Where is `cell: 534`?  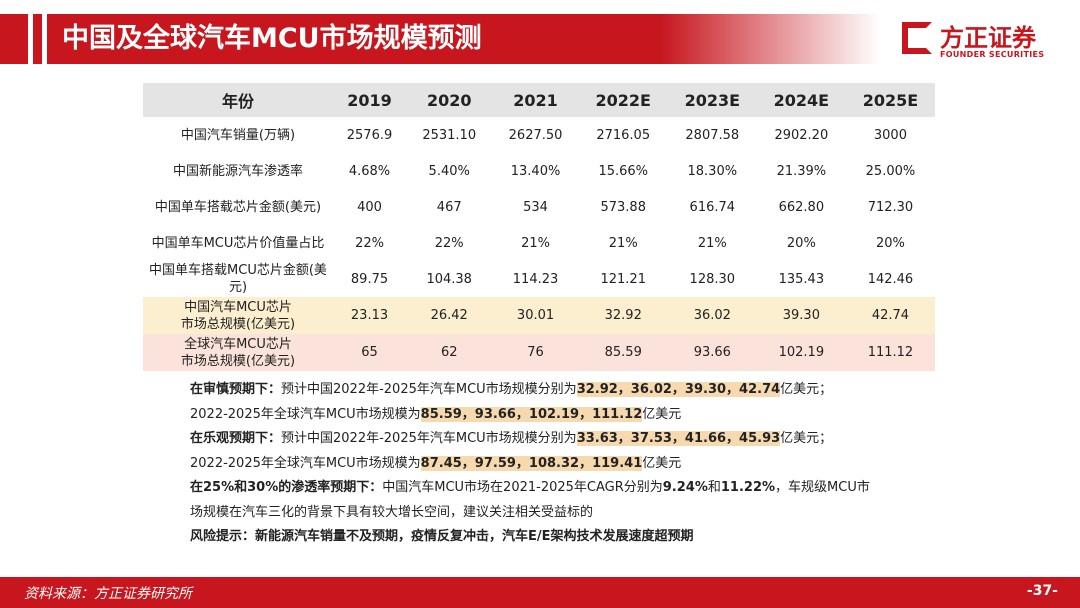 cell: 534 is located at coordinates (535, 207).